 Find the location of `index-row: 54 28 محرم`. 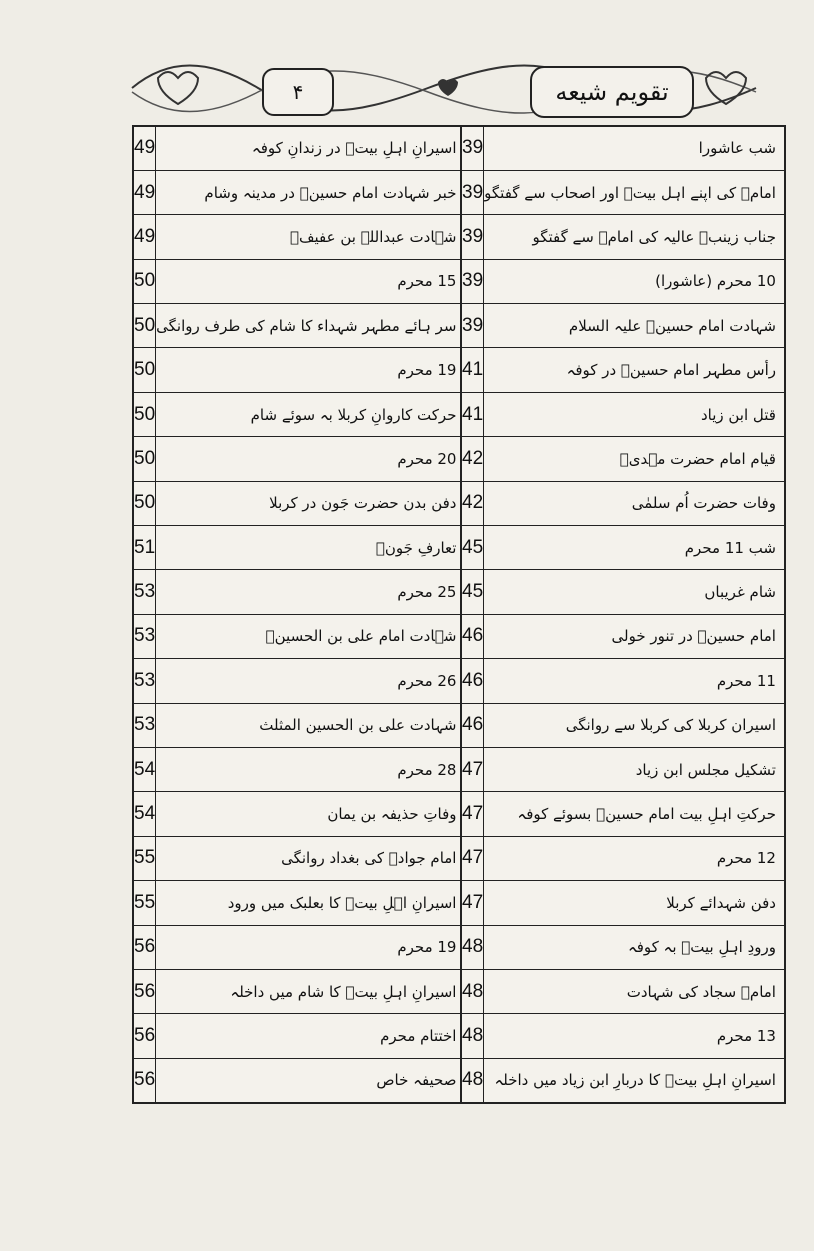

index-row: 54 28 محرم is located at coordinates (299, 769).